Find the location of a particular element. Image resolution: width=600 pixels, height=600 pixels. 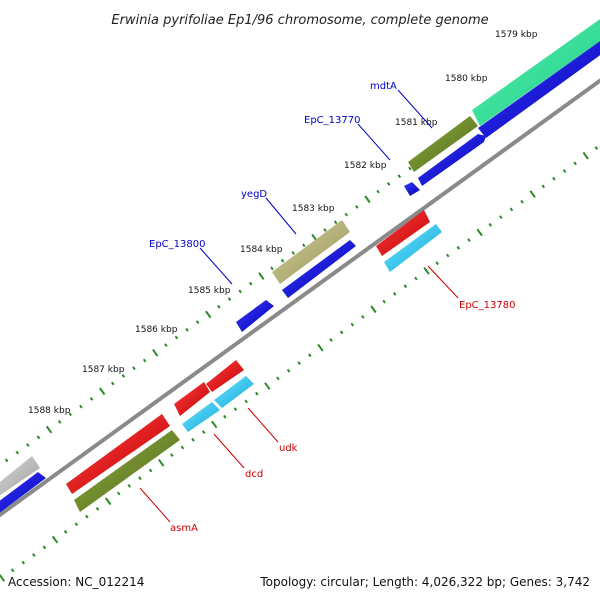

gene-label-dcd: dcd is located at coordinates (254, 474).